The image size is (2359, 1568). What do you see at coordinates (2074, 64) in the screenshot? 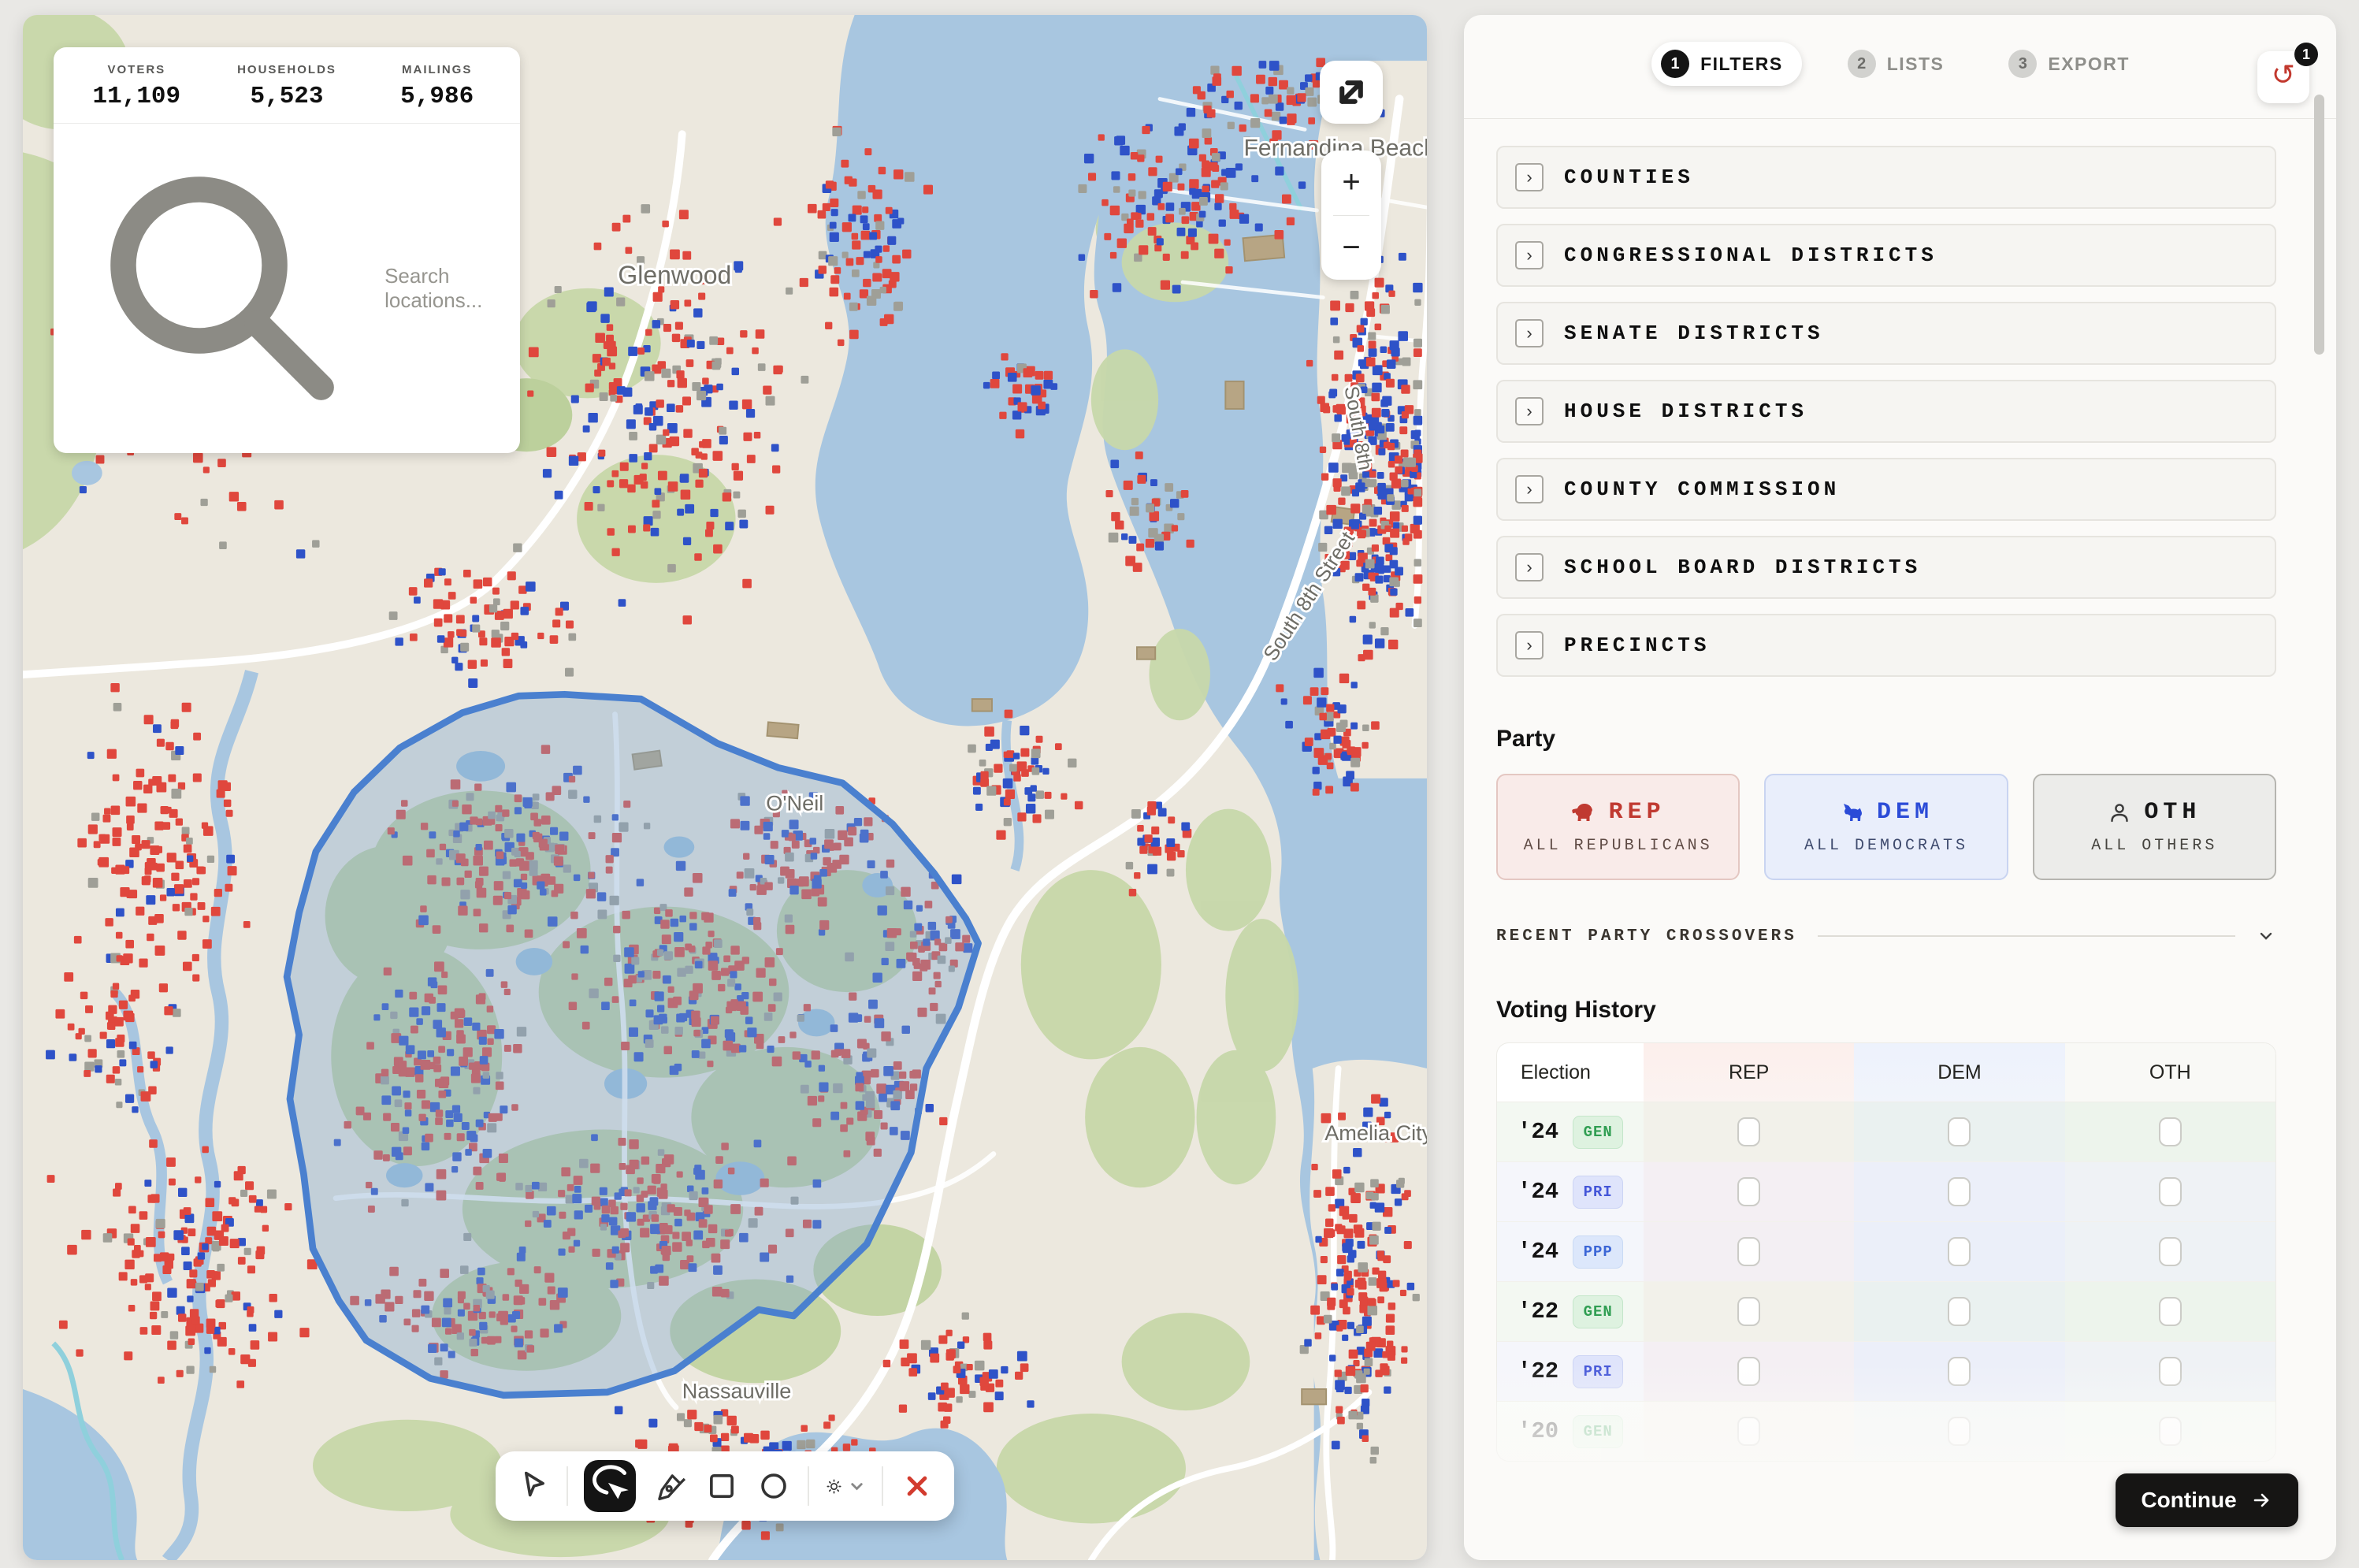
I see `tab-export: 3 EXPORT` at bounding box center [2074, 64].